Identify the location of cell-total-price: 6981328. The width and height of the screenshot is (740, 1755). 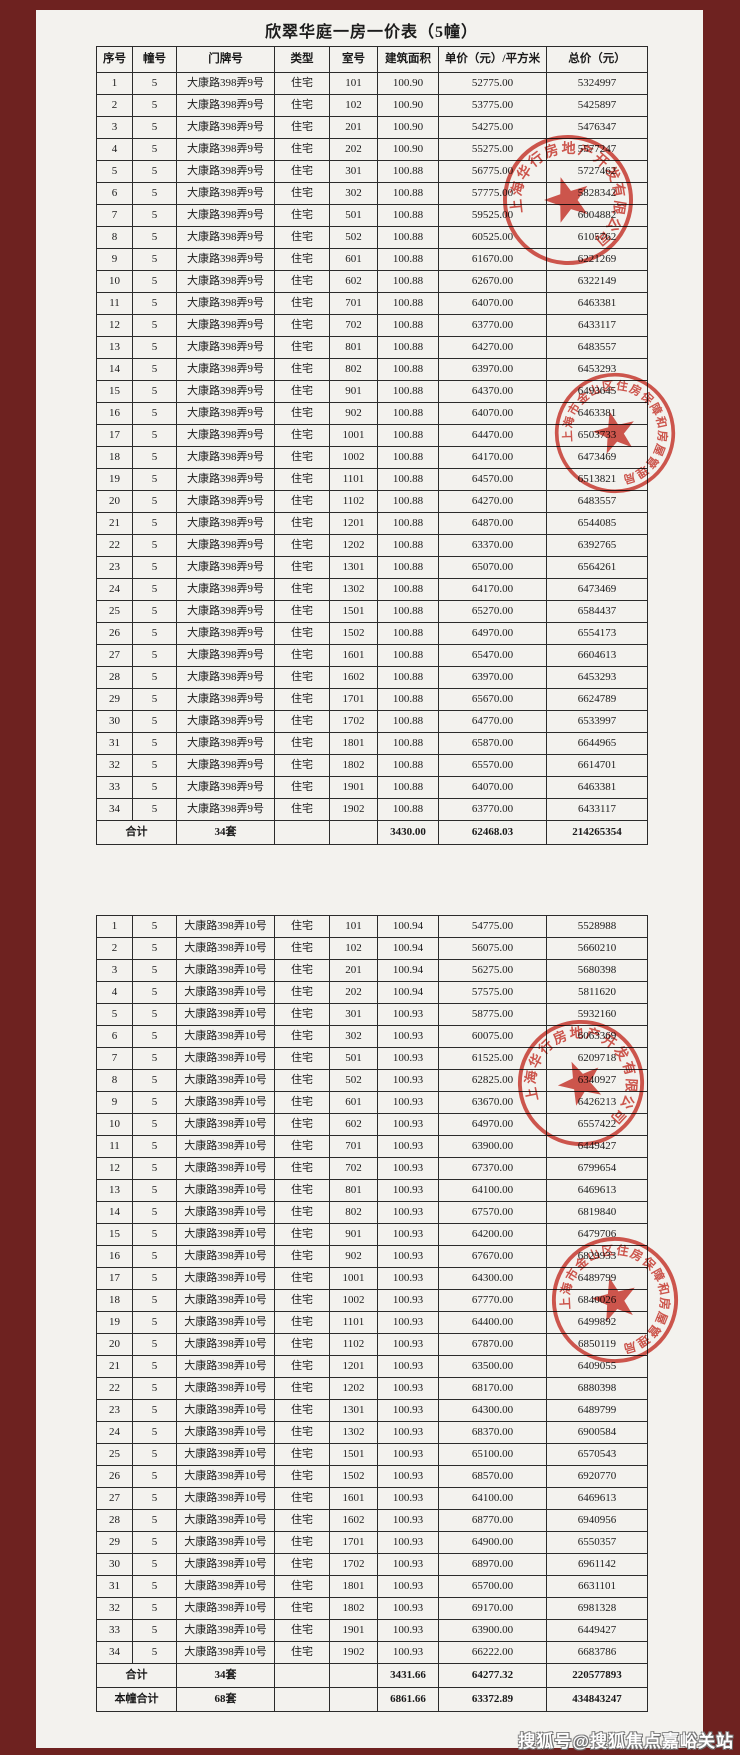
(597, 1608).